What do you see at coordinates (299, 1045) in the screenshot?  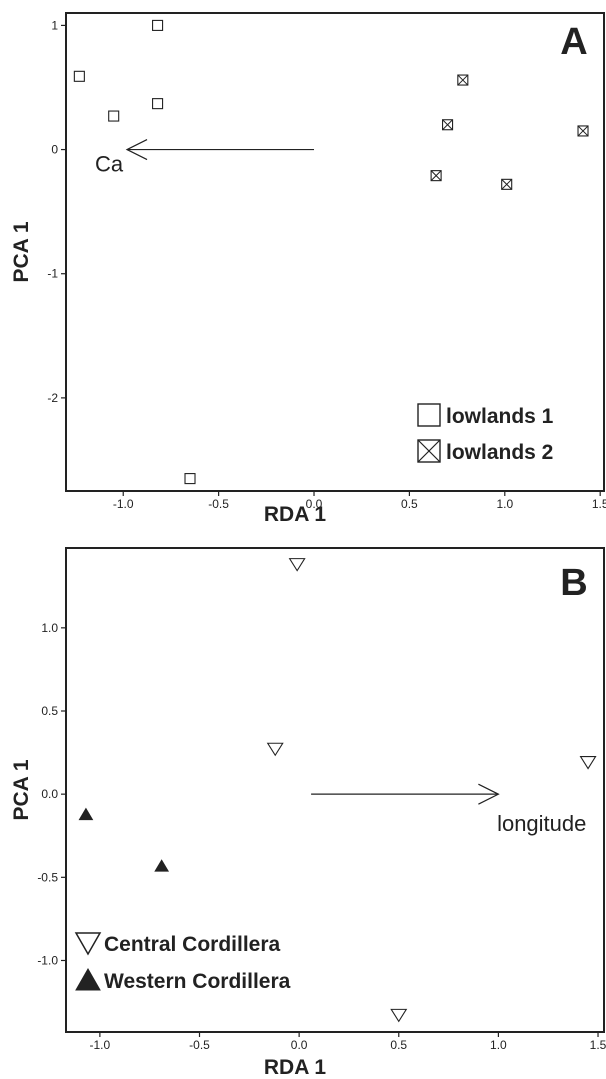 I see `x-tick-label: 0.0` at bounding box center [299, 1045].